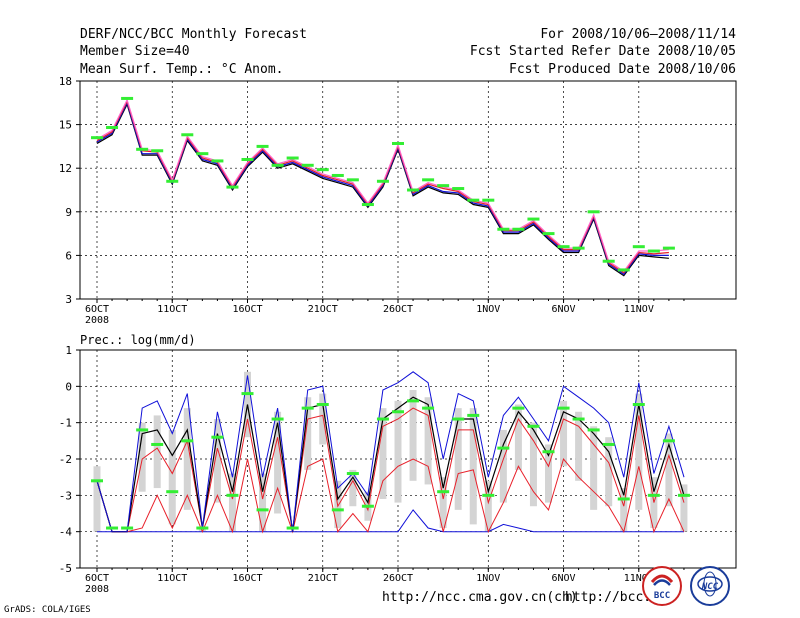  I want to click on temp-label: Mean Surf. Temp.: °C Anom., so click(182, 69).